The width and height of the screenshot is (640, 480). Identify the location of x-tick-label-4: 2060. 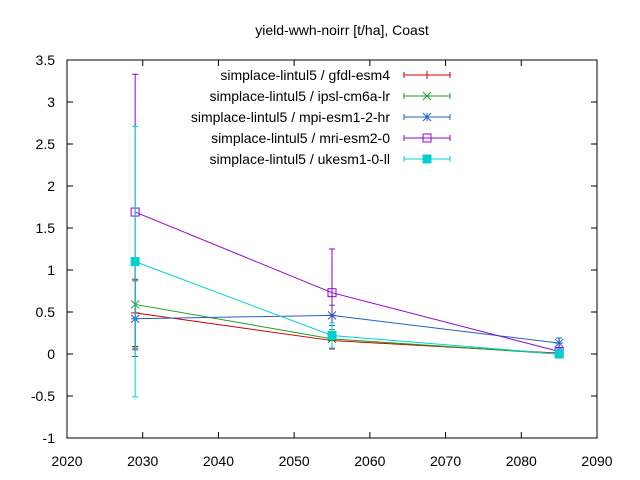
(369, 461).